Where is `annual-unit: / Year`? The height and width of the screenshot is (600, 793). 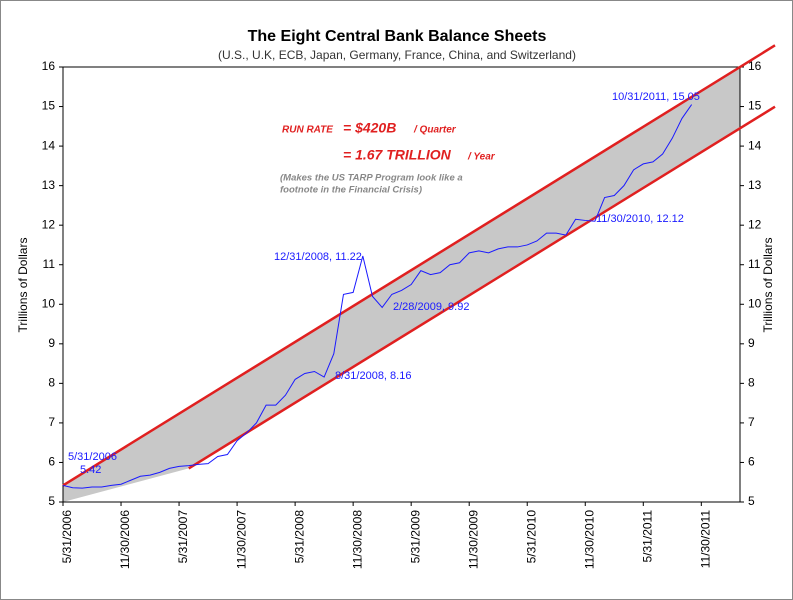 annual-unit: / Year is located at coordinates (481, 157).